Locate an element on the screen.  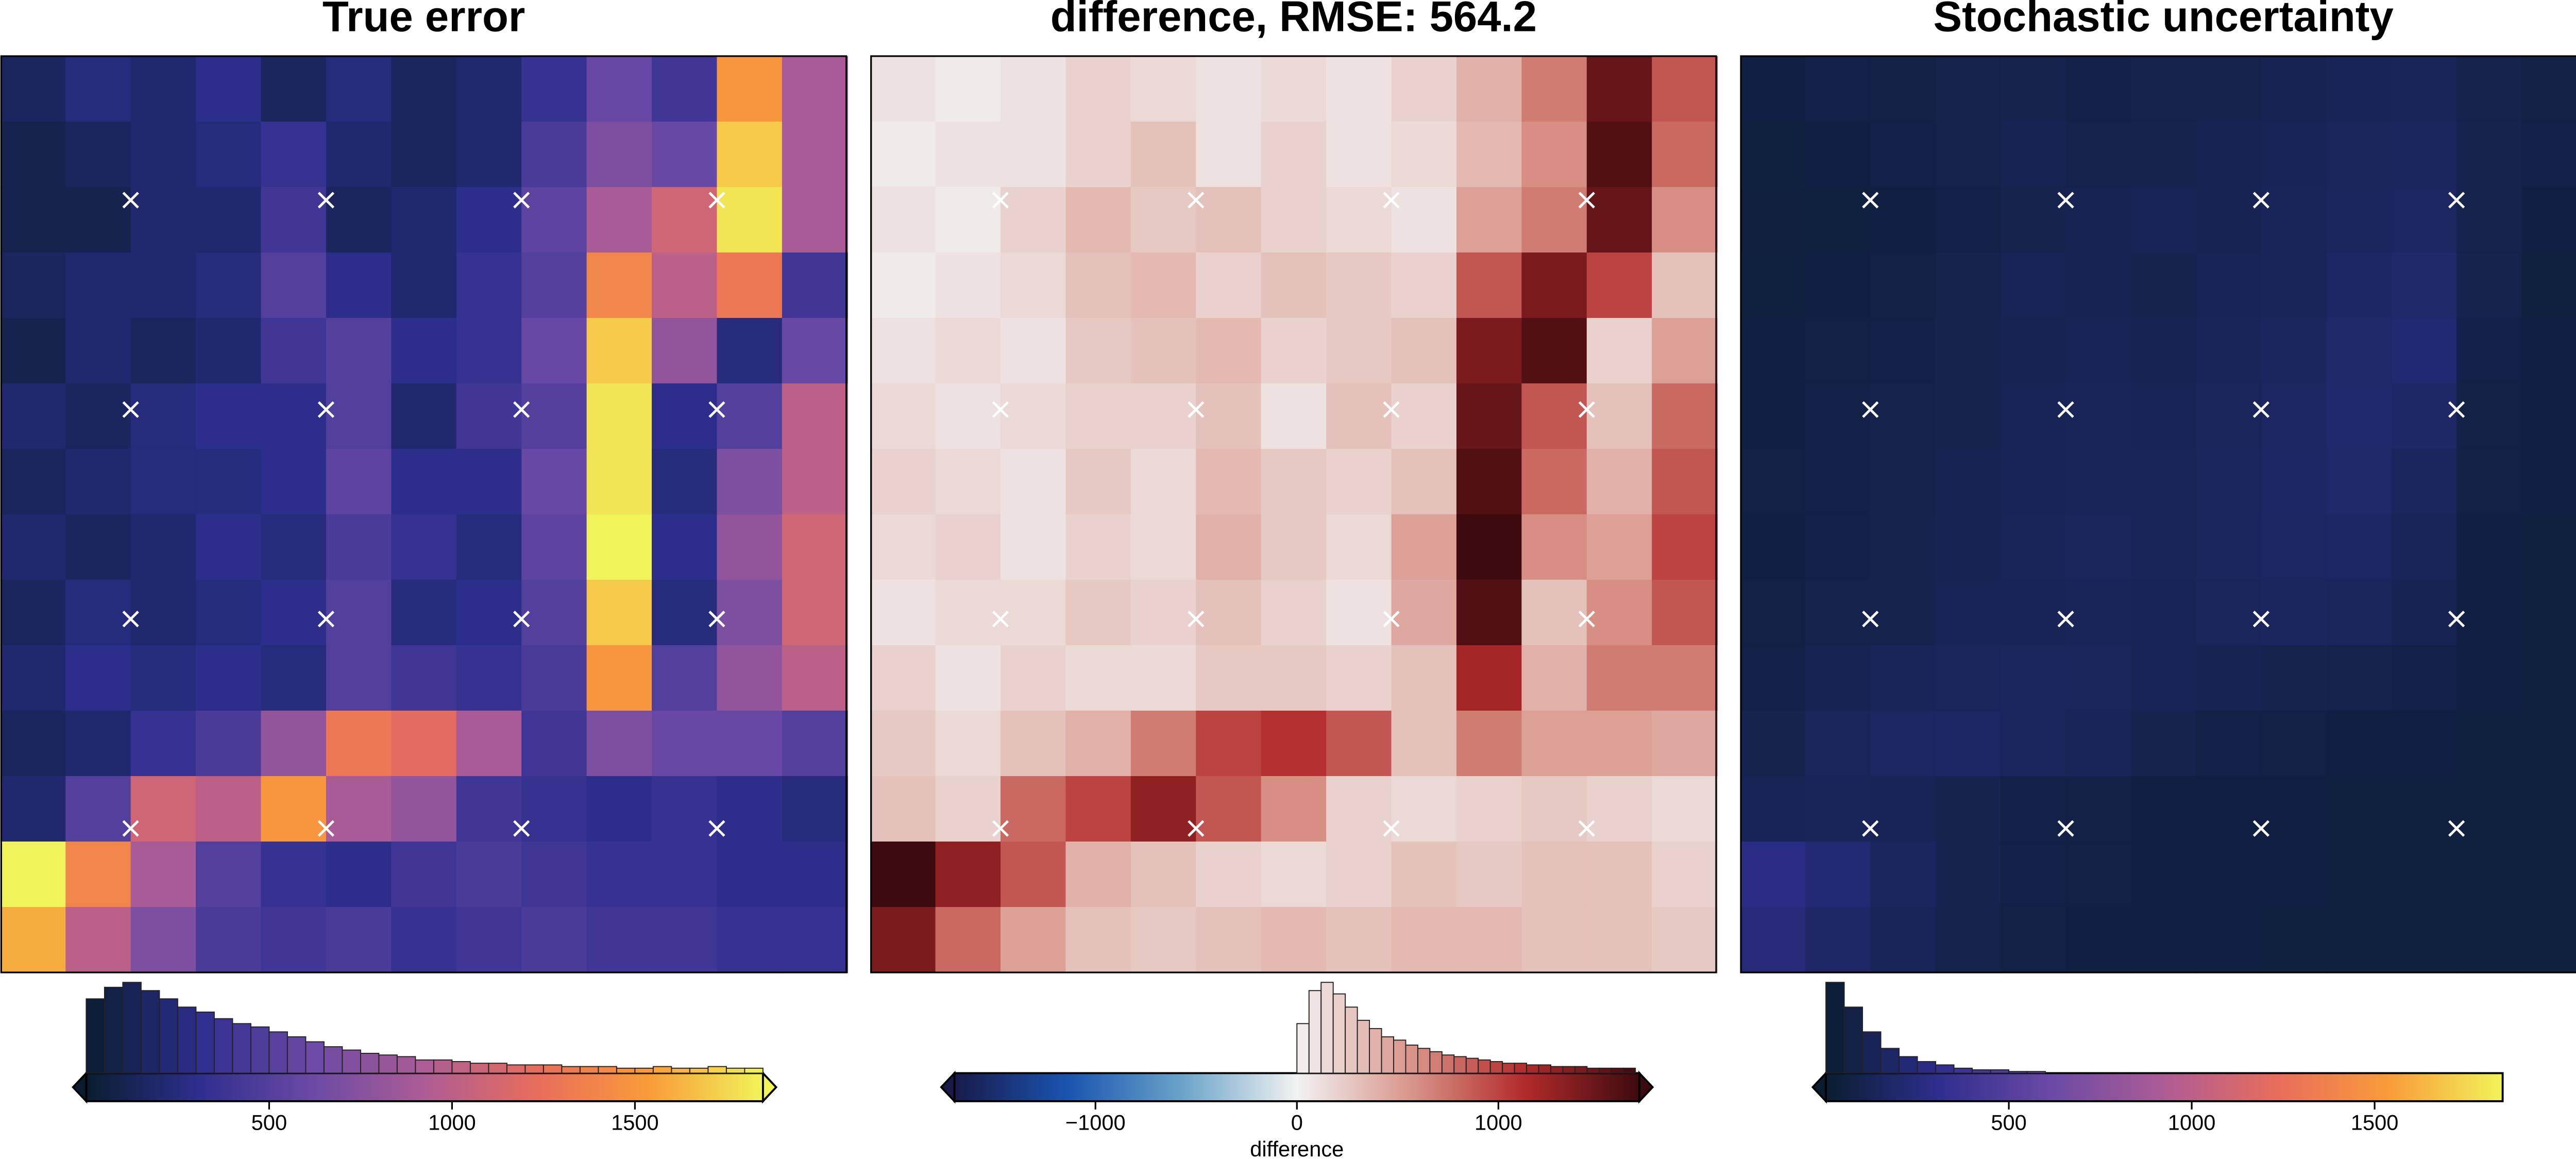
colorbar-tick-label: 1500 is located at coordinates (2375, 1123).